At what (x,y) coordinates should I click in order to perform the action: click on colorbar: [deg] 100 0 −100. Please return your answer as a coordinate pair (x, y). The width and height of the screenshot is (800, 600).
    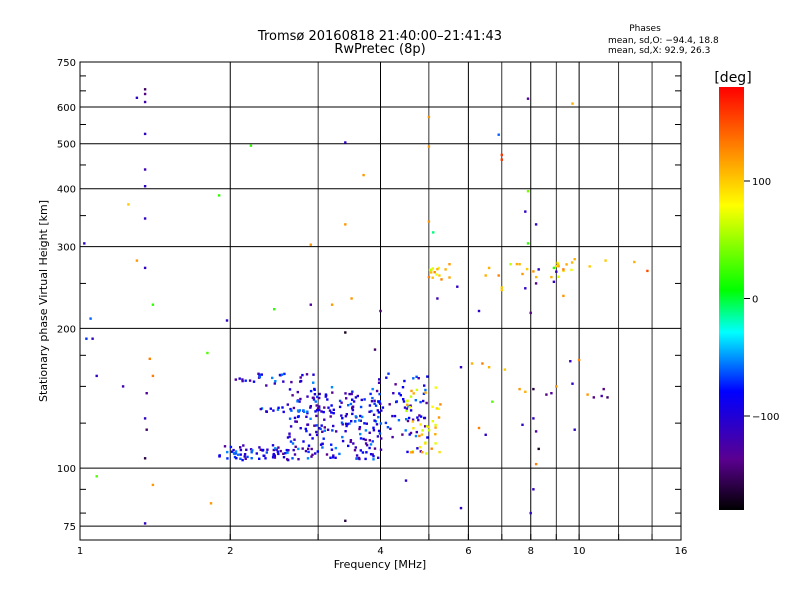
    Looking at the image, I should click on (746, 290).